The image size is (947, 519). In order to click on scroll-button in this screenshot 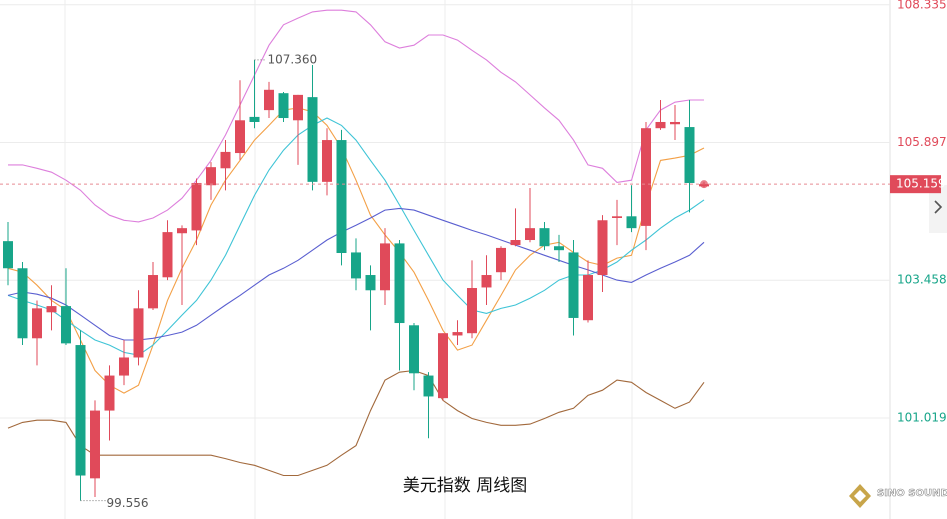, I will do `click(938, 209)`.